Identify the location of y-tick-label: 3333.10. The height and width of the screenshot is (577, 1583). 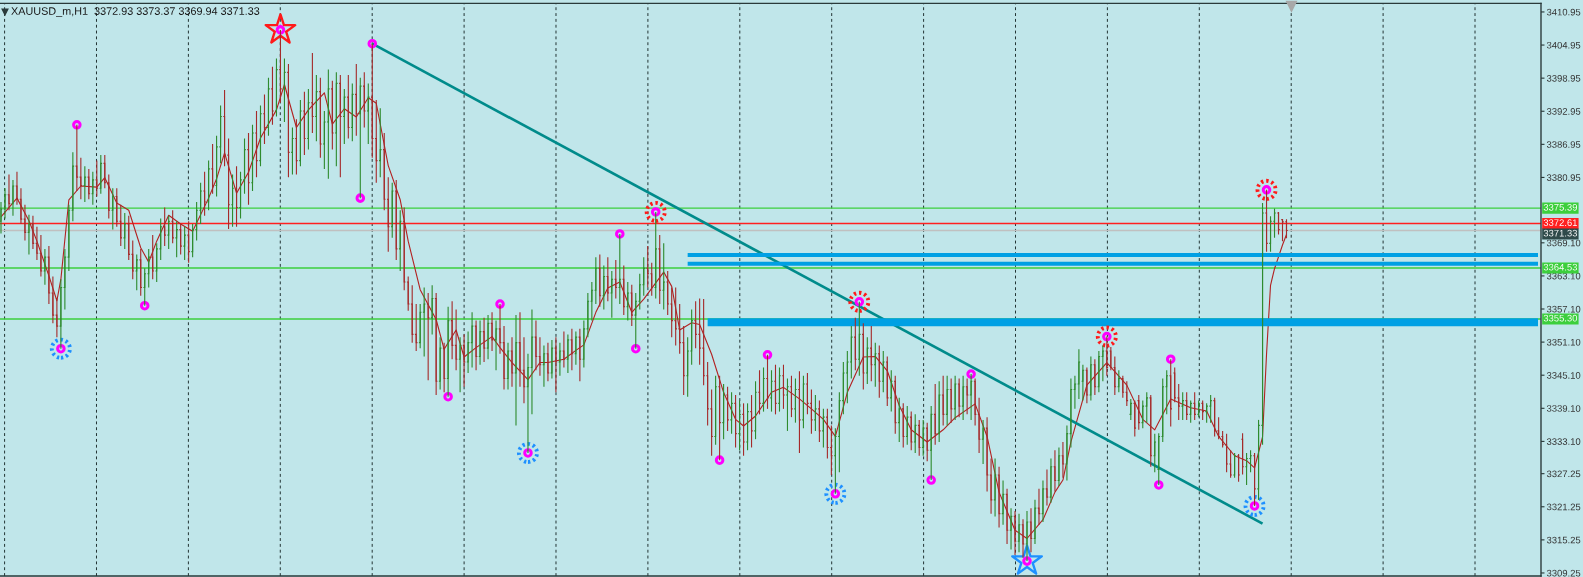
(1563, 441).